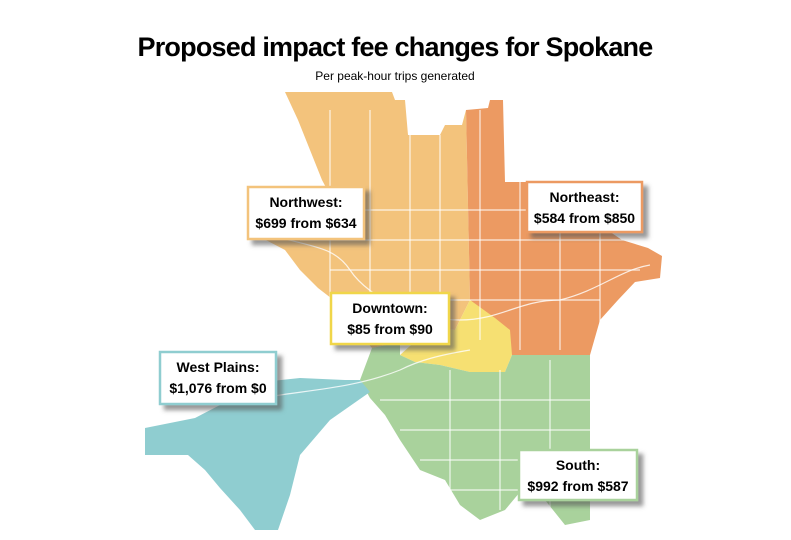  What do you see at coordinates (394, 76) in the screenshot?
I see `subtitle: Per peak-hour trips generated` at bounding box center [394, 76].